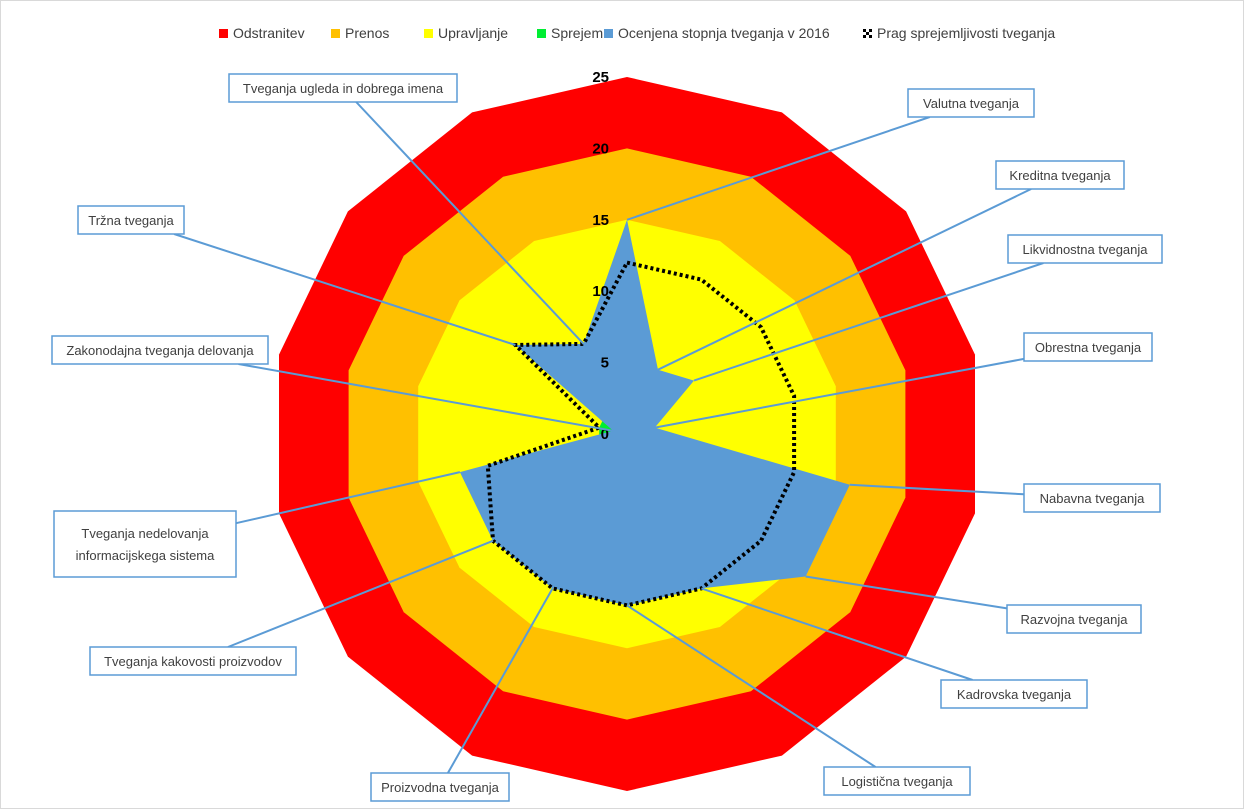 The height and width of the screenshot is (810, 1244). I want to click on legend-label: Upravljanje, so click(473, 33).